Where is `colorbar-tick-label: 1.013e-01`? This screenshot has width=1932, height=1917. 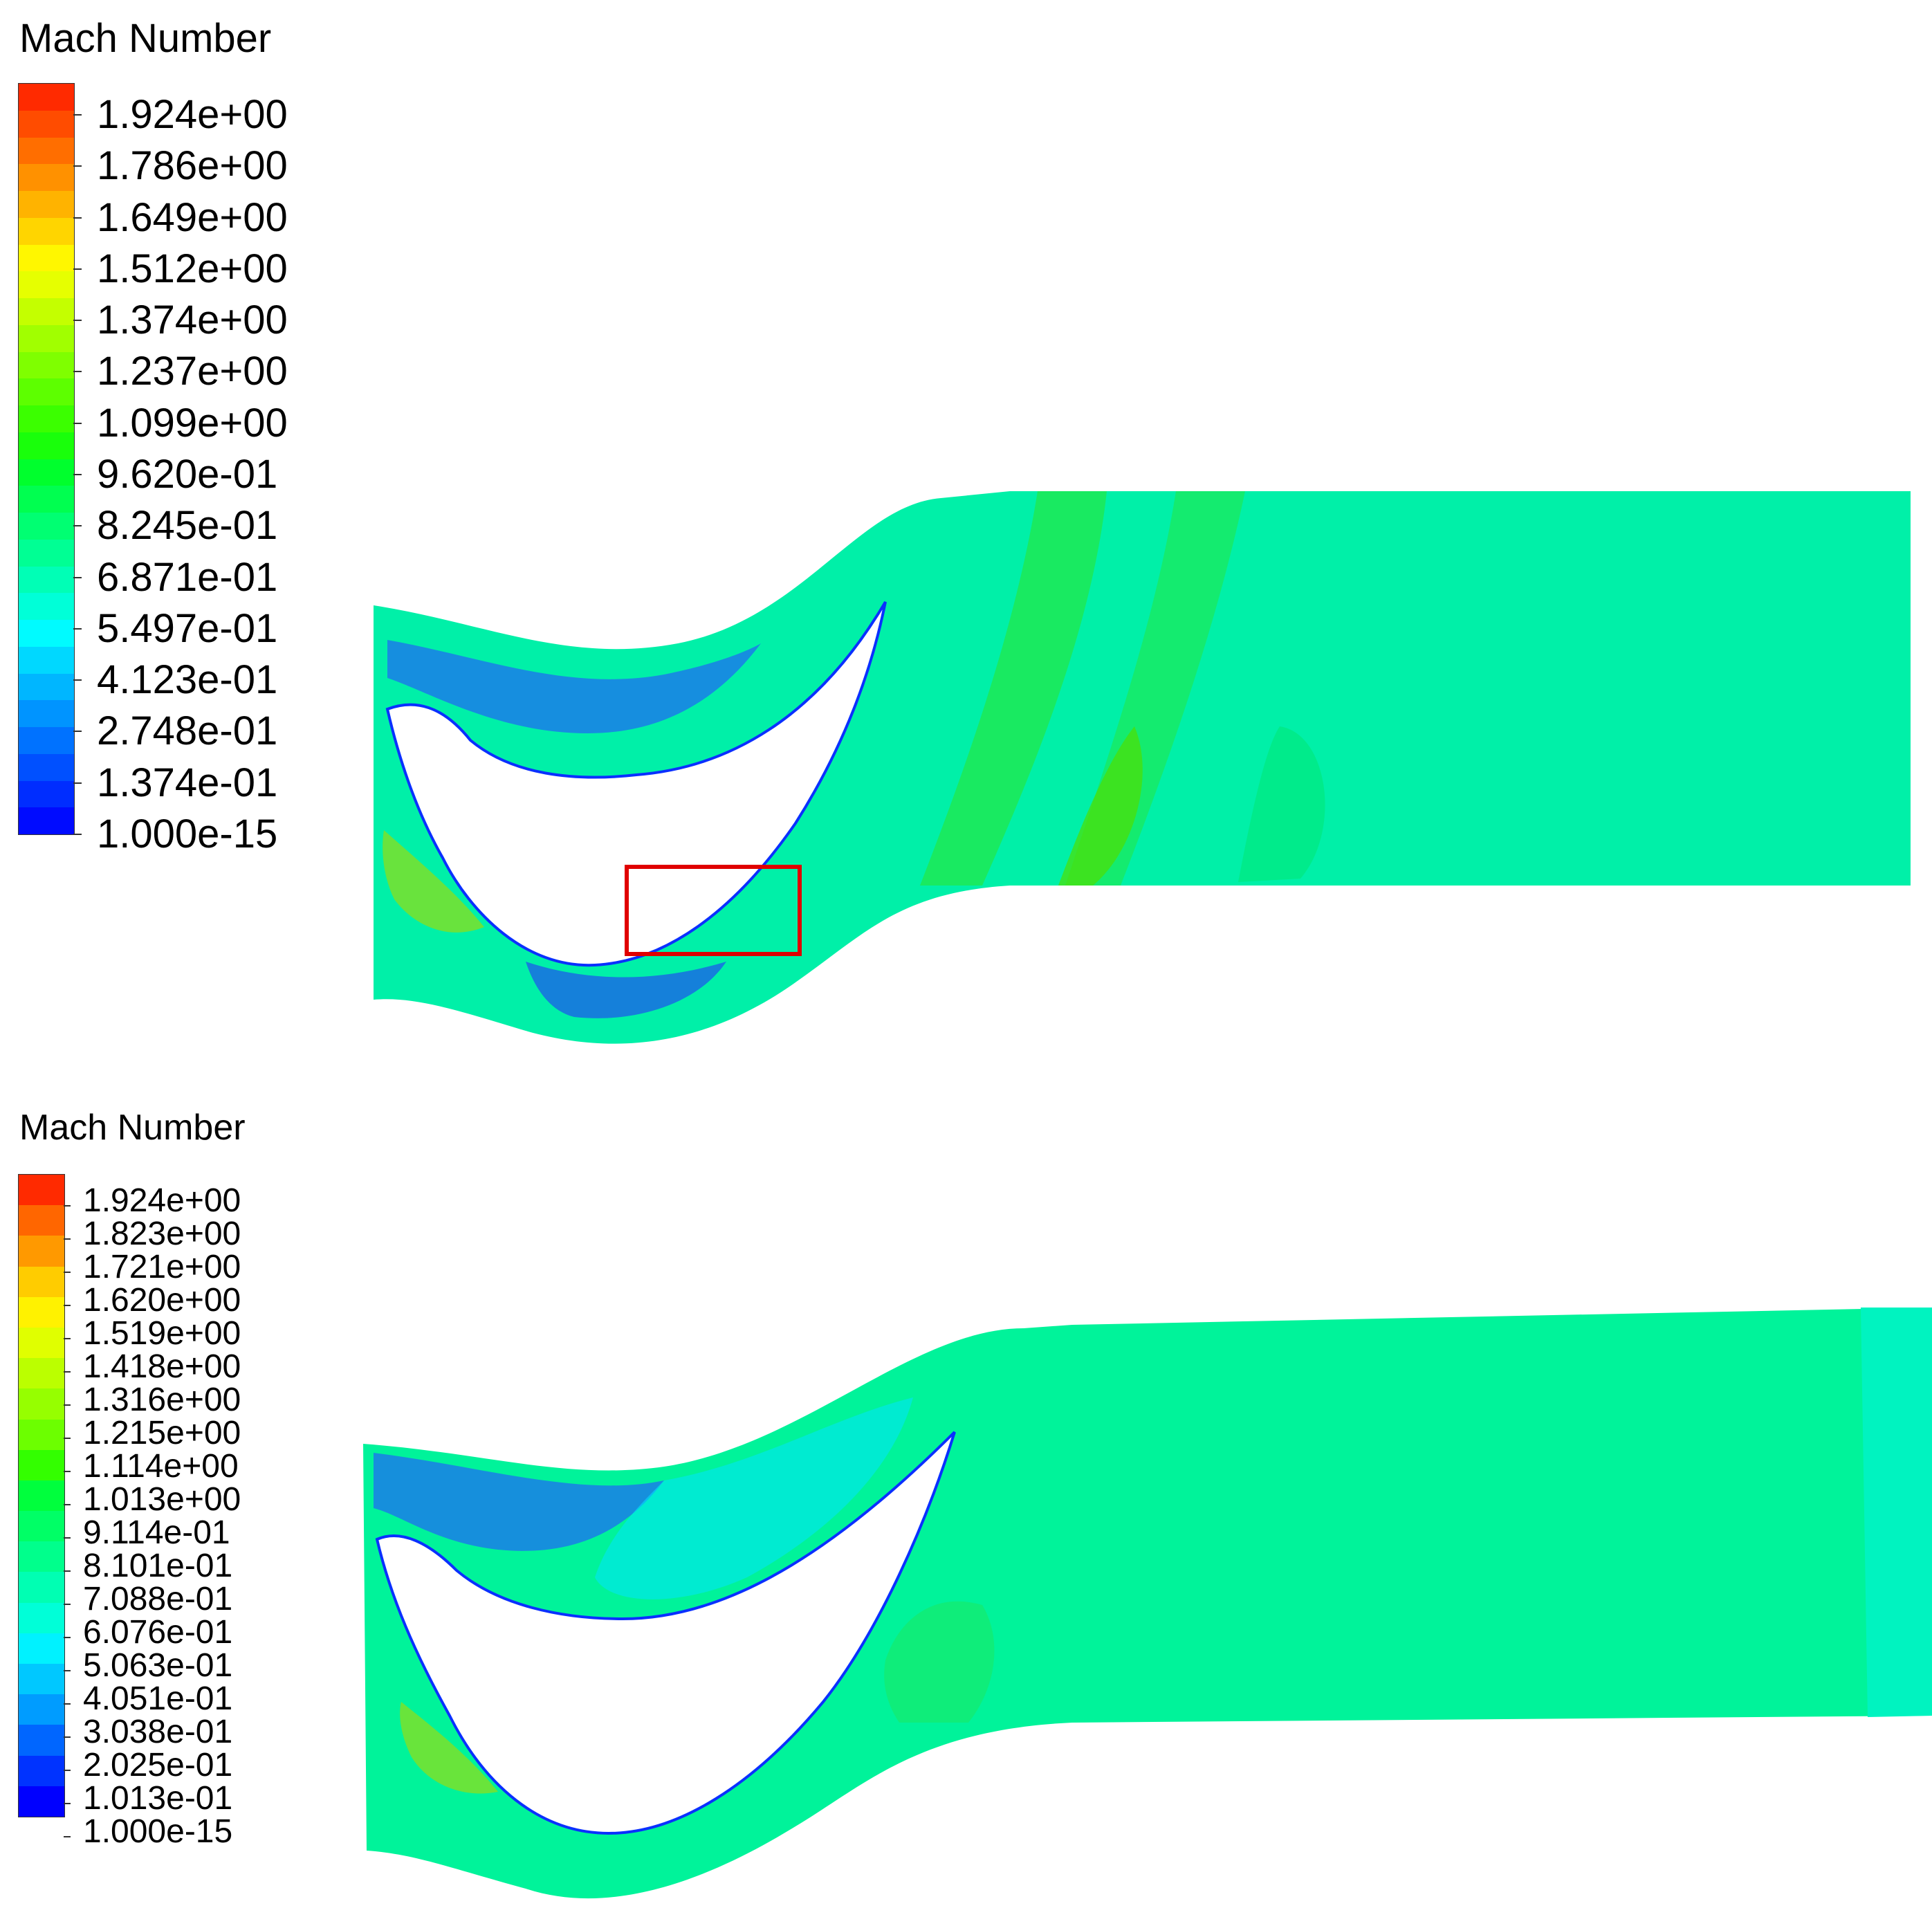
colorbar-tick-label: 1.013e-01 is located at coordinates (158, 1798).